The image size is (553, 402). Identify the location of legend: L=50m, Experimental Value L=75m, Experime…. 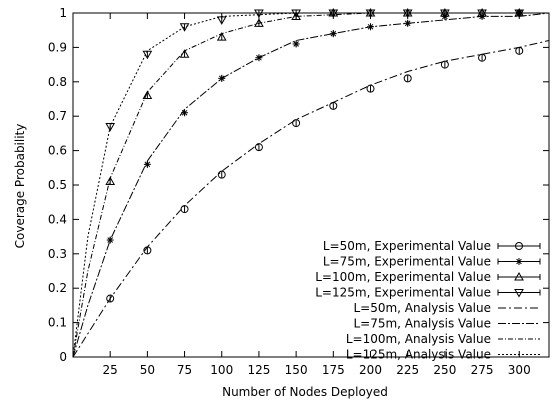
(428, 300).